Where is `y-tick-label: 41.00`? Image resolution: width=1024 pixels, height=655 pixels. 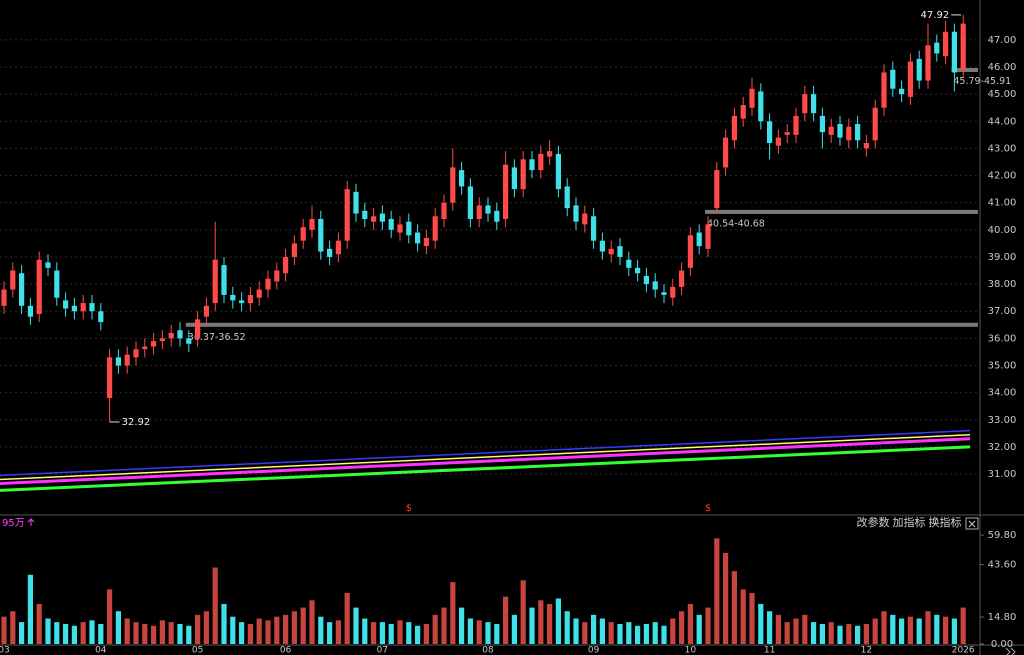
y-tick-label: 41.00 is located at coordinates (1002, 203).